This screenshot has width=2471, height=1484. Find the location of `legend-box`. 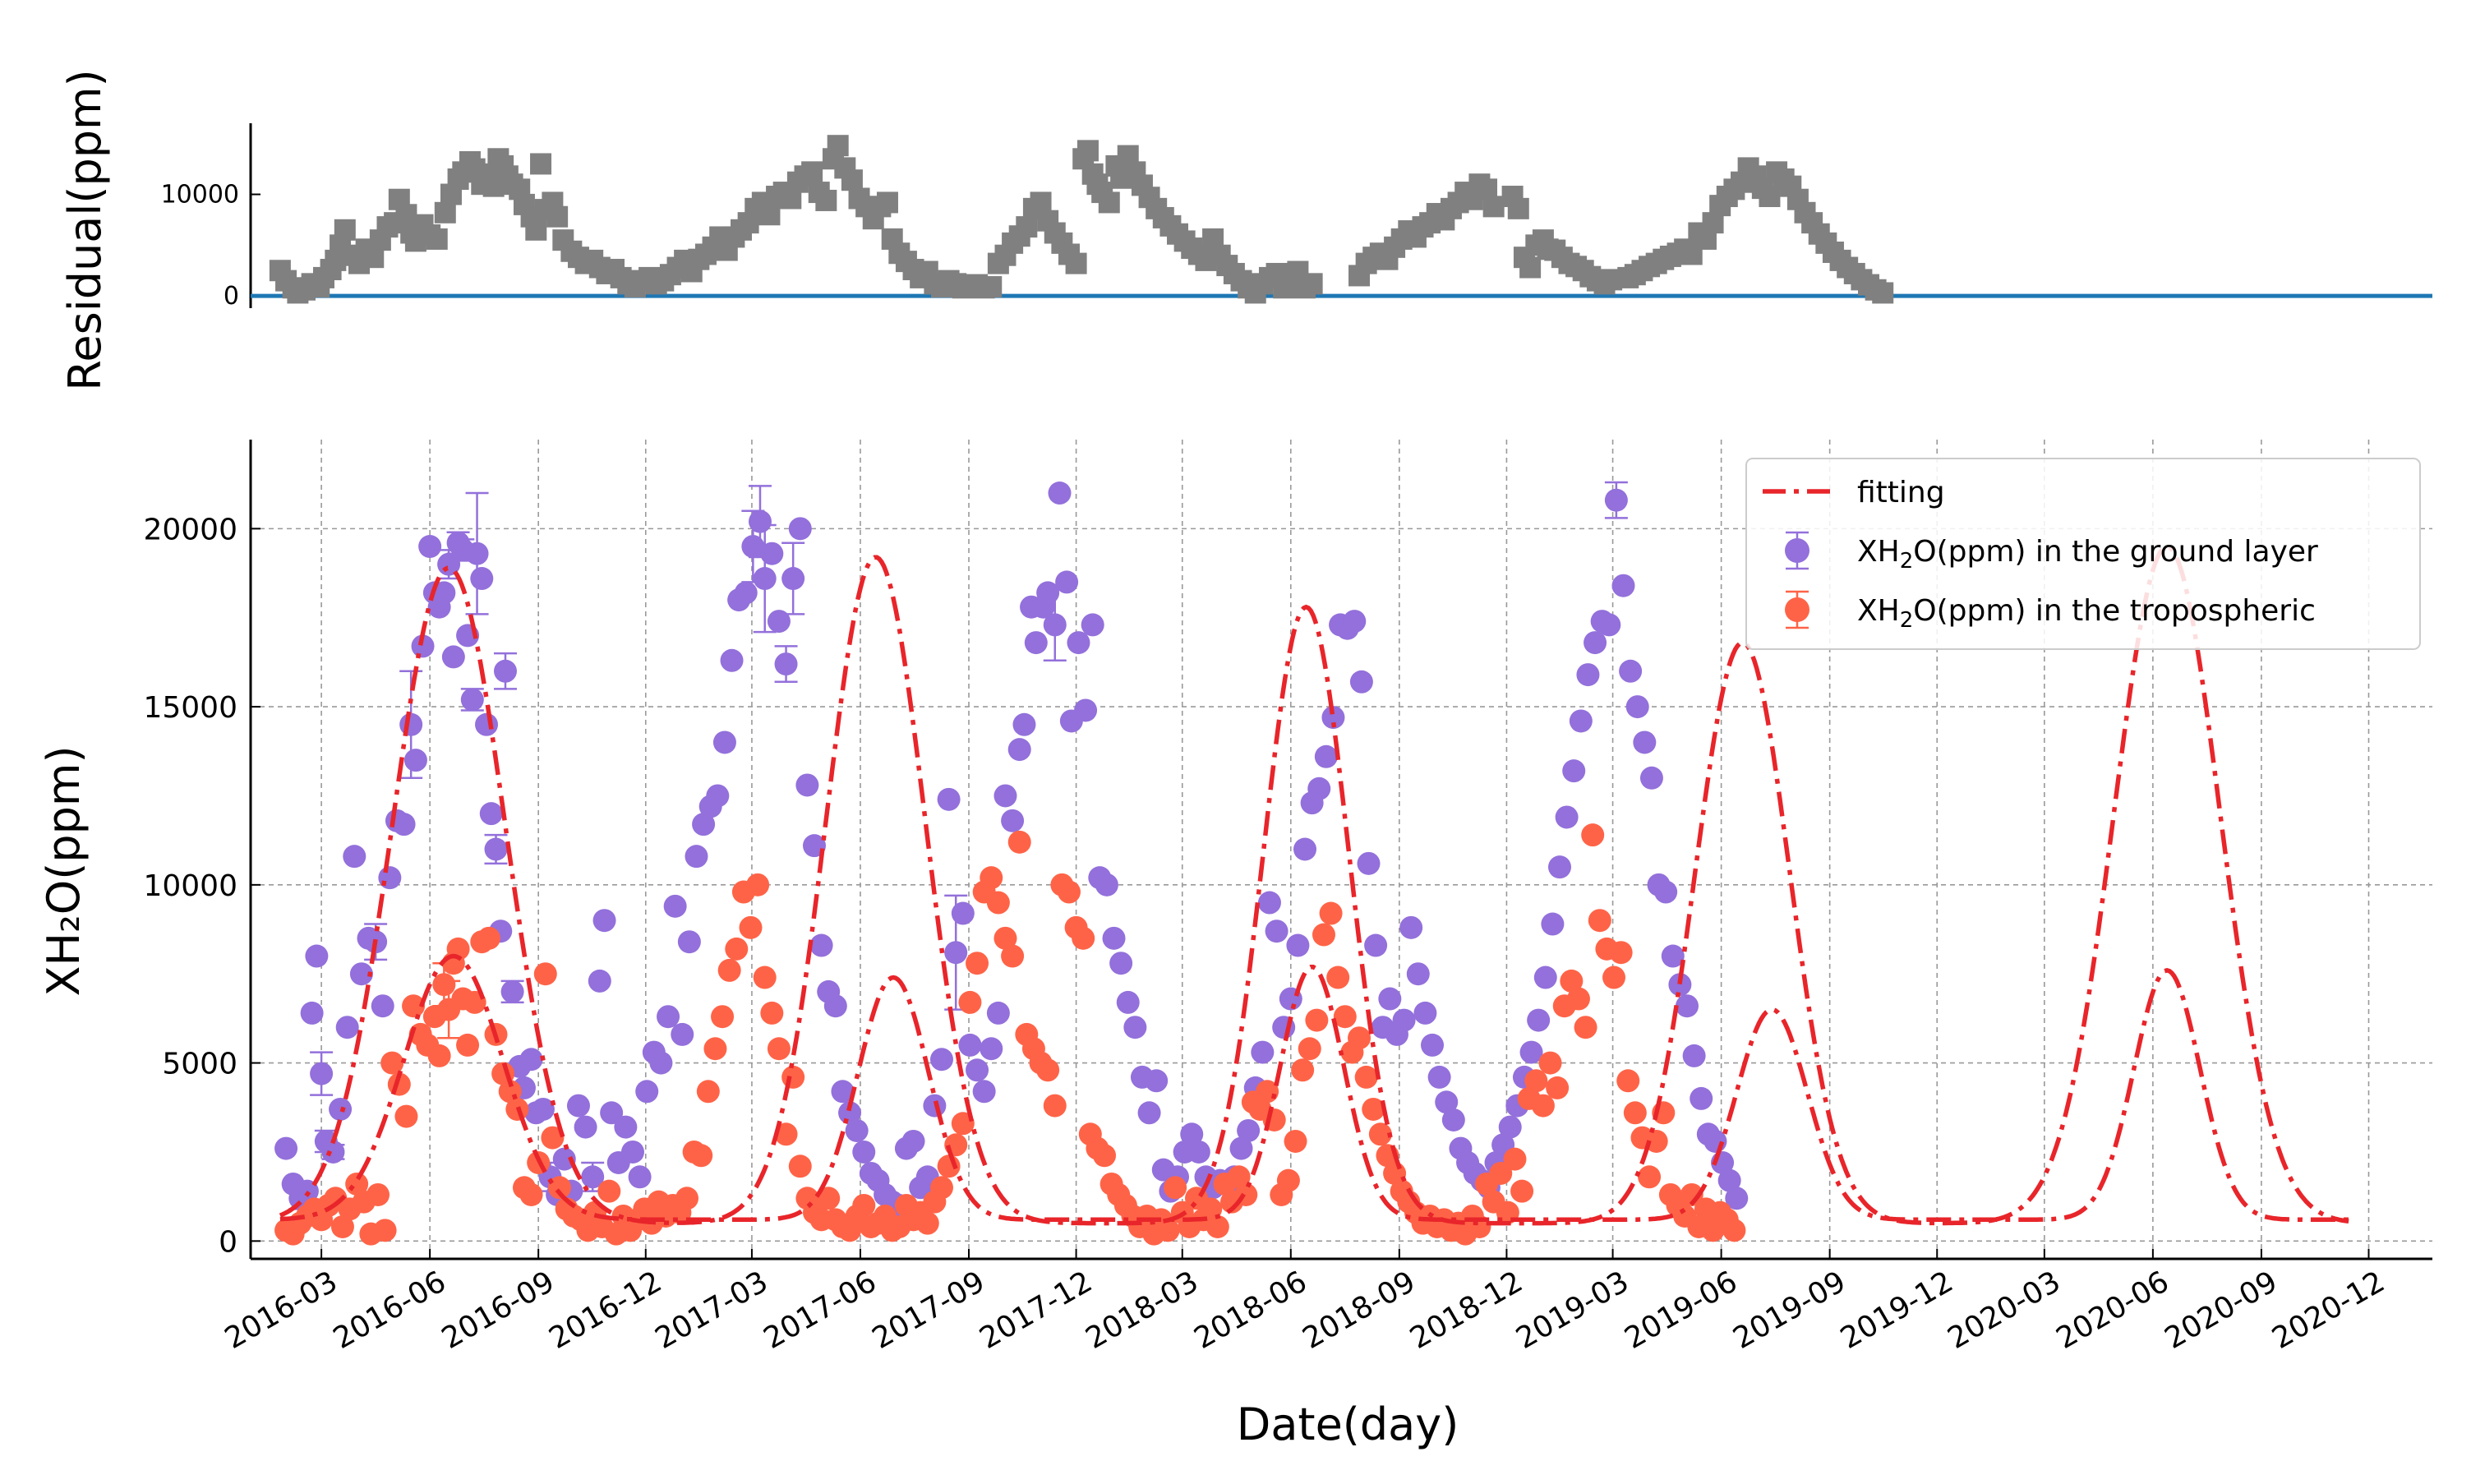

legend-box is located at coordinates (2083, 554).